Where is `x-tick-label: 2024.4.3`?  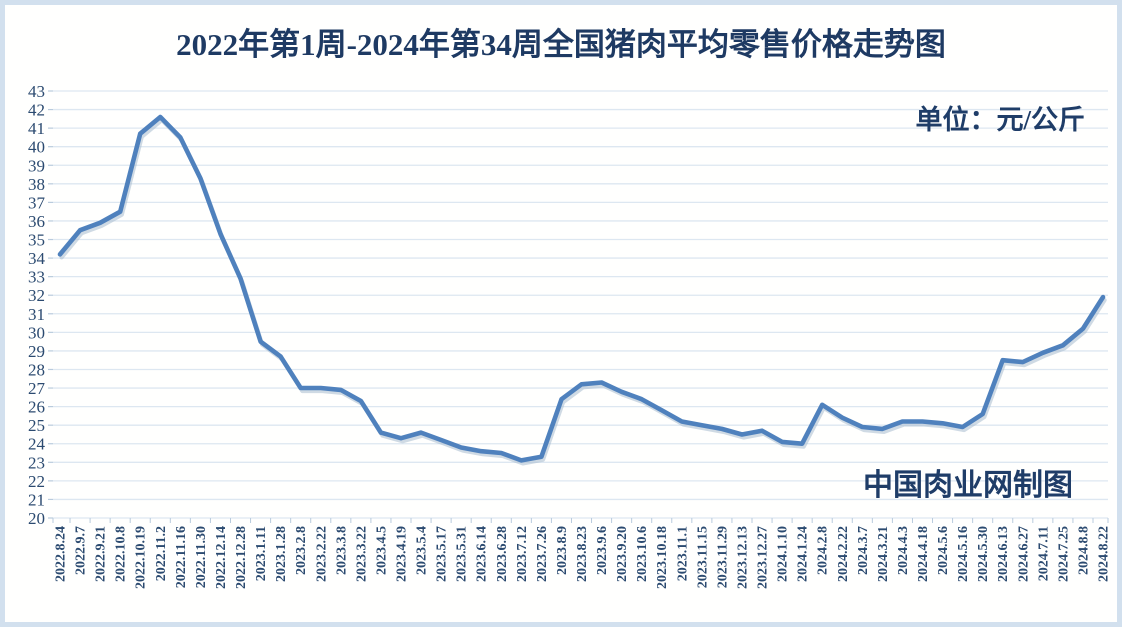 x-tick-label: 2024.4.3 is located at coordinates (903, 550).